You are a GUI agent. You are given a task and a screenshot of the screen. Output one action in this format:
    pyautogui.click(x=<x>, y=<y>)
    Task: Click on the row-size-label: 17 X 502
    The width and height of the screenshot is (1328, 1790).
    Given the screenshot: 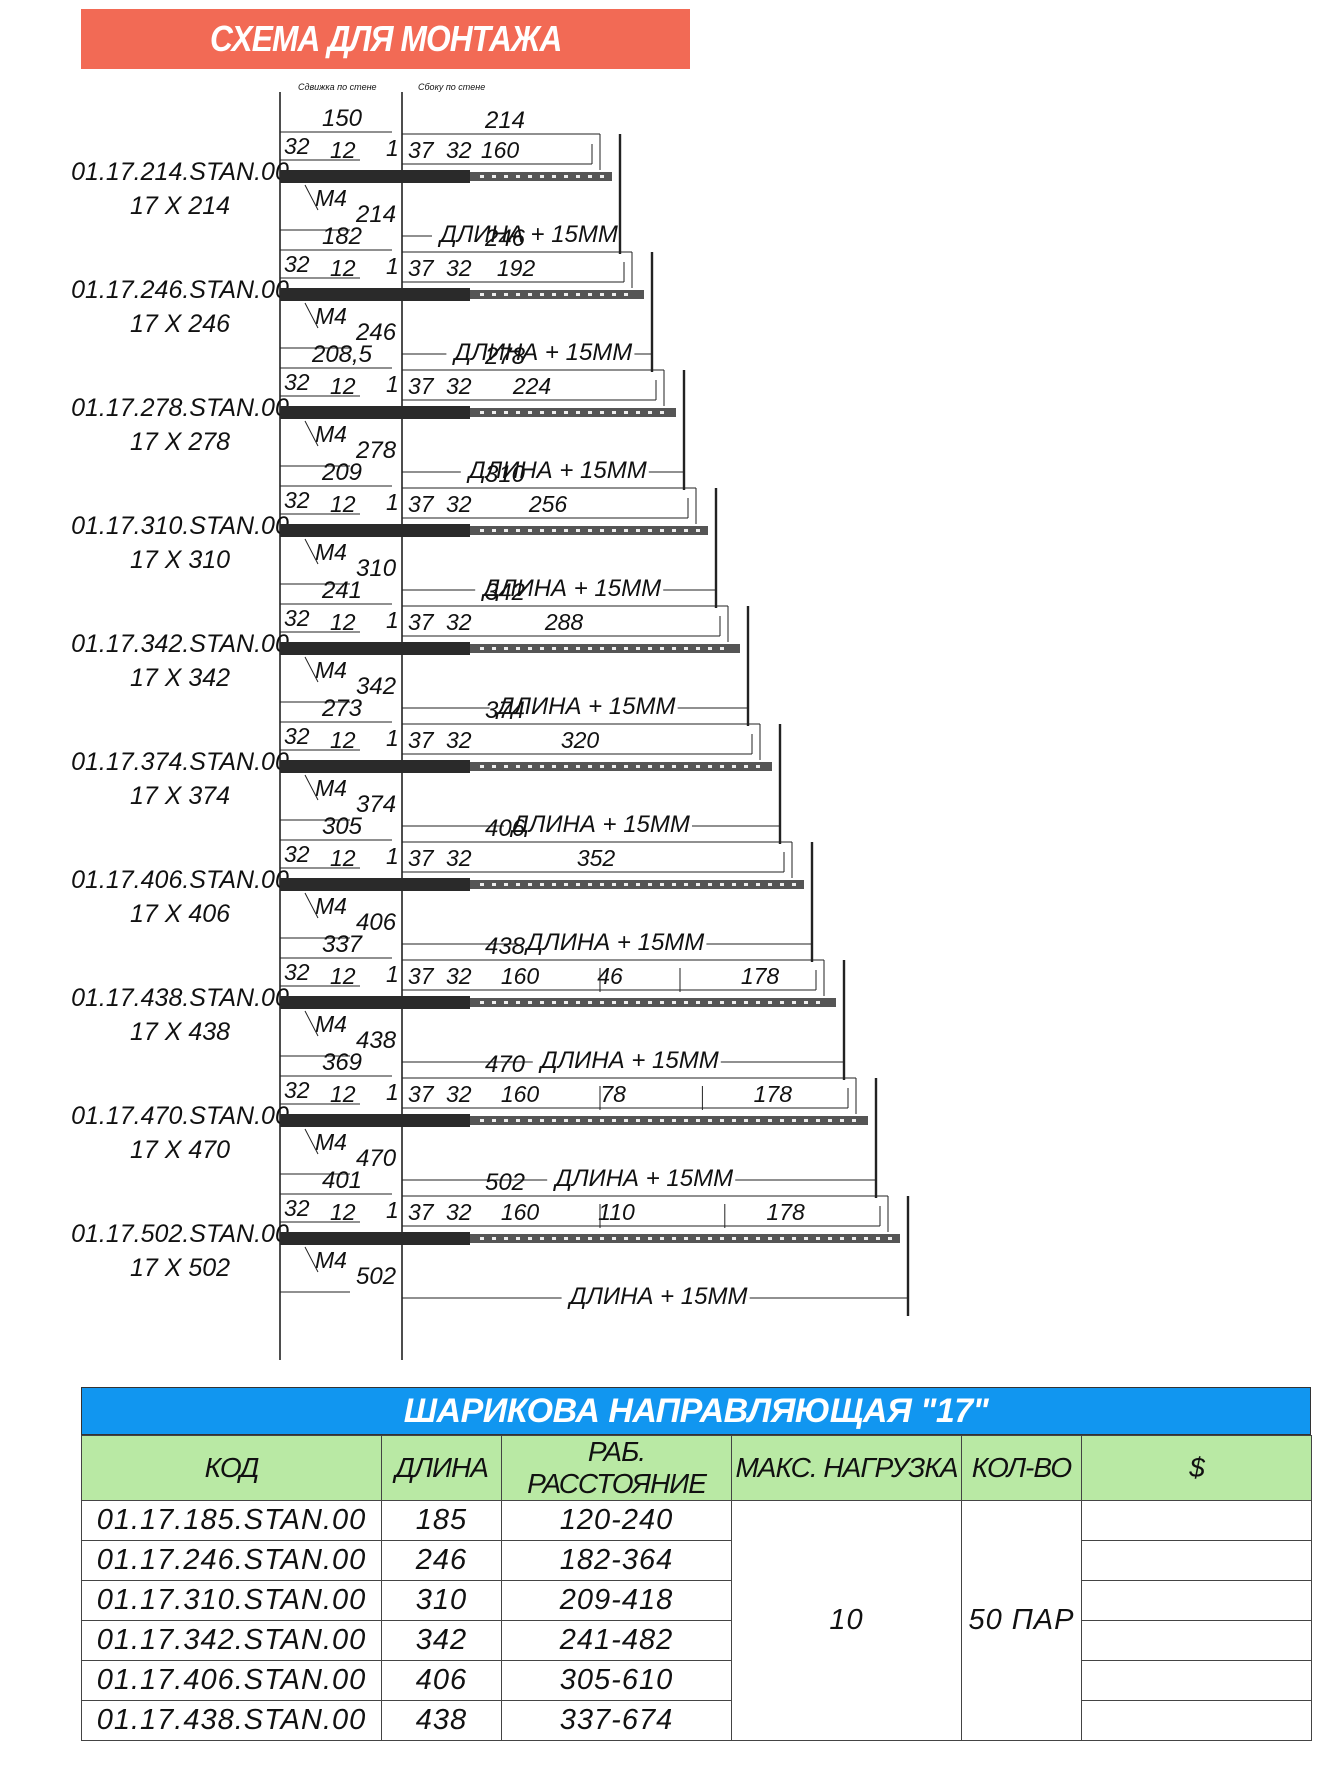 What is the action you would take?
    pyautogui.click(x=180, y=1268)
    